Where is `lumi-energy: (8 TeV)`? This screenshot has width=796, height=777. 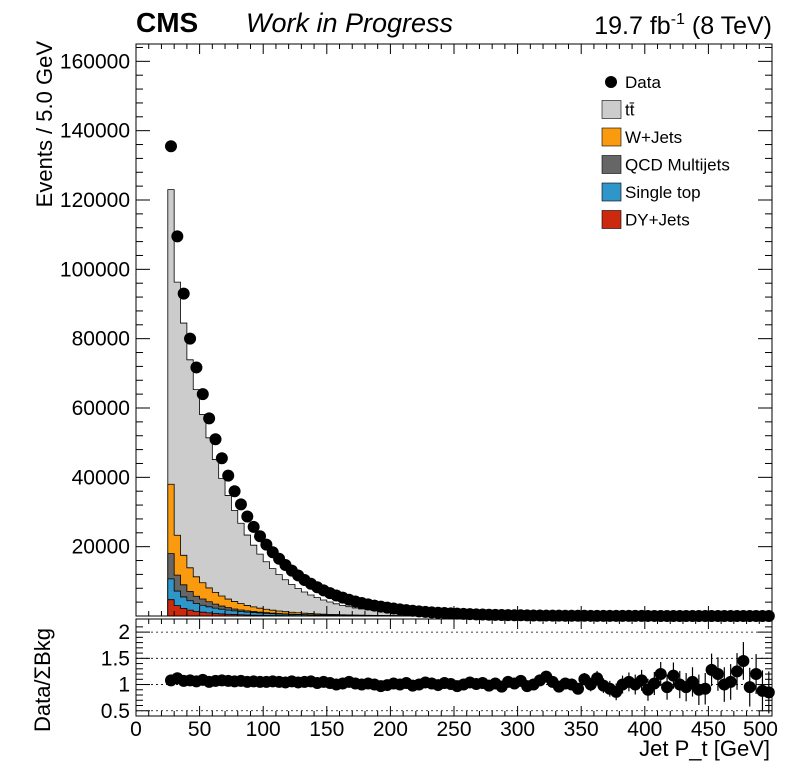
lumi-energy: (8 TeV) is located at coordinates (728, 26).